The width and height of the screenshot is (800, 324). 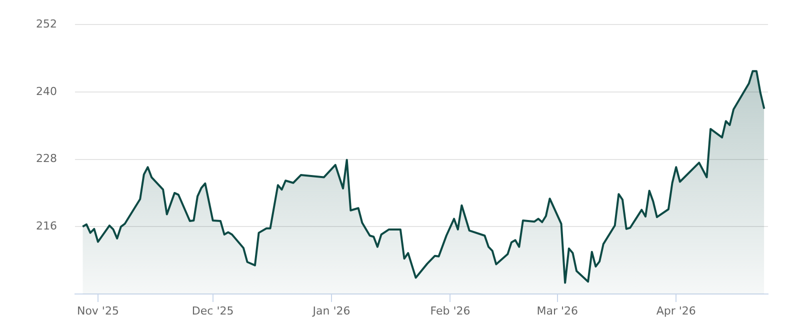 I want to click on x-tick-label: Jan '26, so click(x=331, y=311).